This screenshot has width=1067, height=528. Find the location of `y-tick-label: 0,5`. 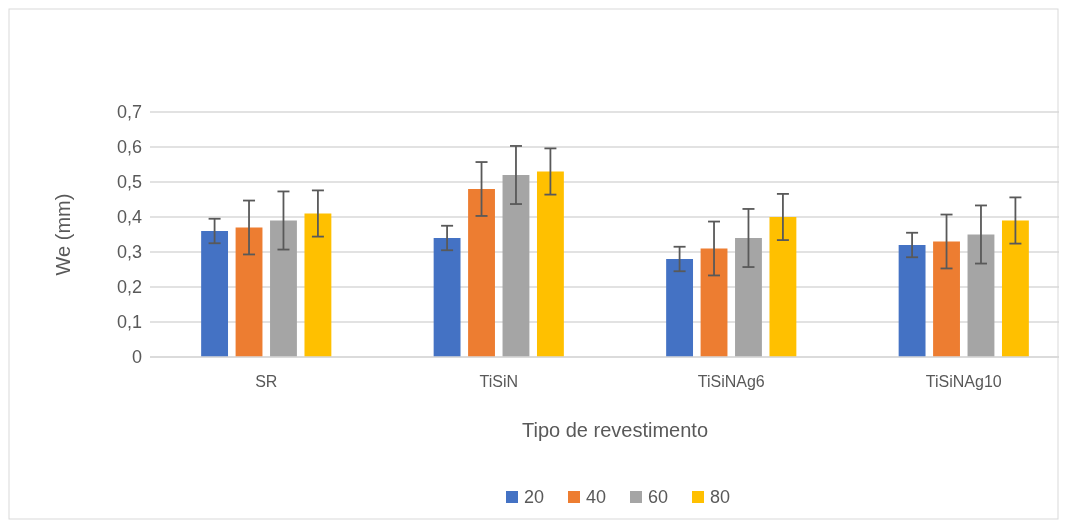

y-tick-label: 0,5 is located at coordinates (129, 182).